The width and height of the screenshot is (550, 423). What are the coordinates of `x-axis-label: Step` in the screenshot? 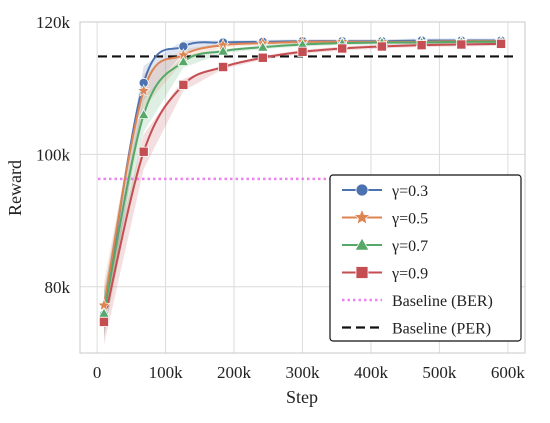 It's located at (302, 397).